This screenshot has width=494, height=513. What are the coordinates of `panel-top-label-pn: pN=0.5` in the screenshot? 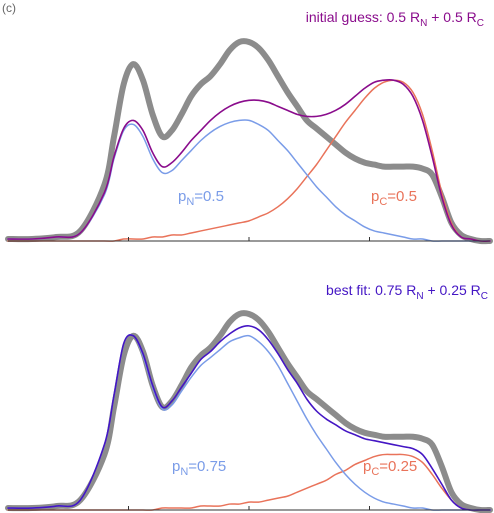 It's located at (201, 198).